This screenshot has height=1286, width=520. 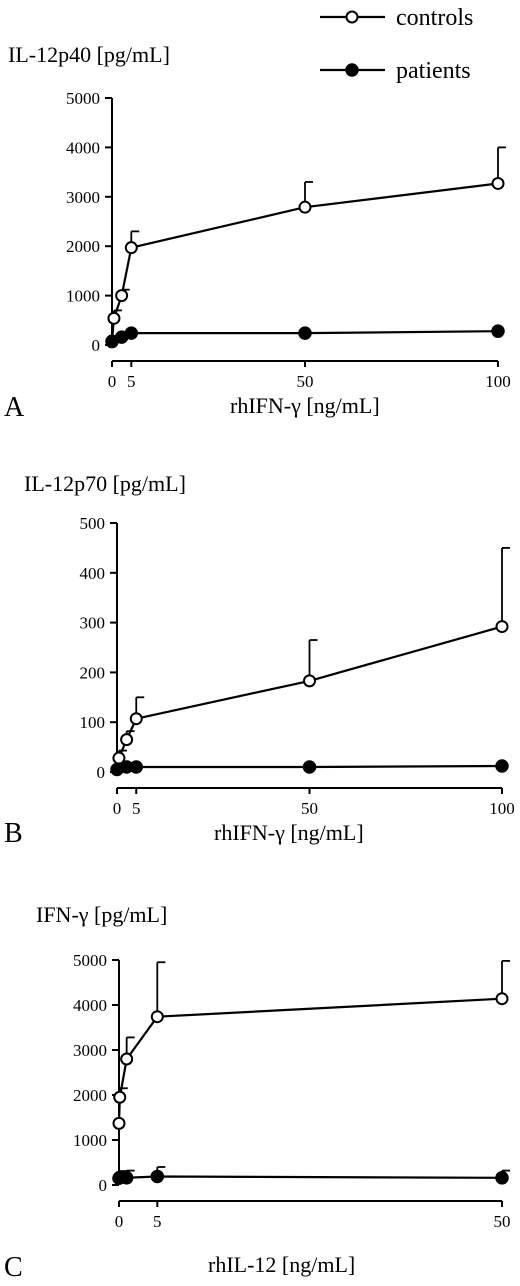 What do you see at coordinates (83, 147) in the screenshot?
I see `panel-a-y-tick-label: 4000` at bounding box center [83, 147].